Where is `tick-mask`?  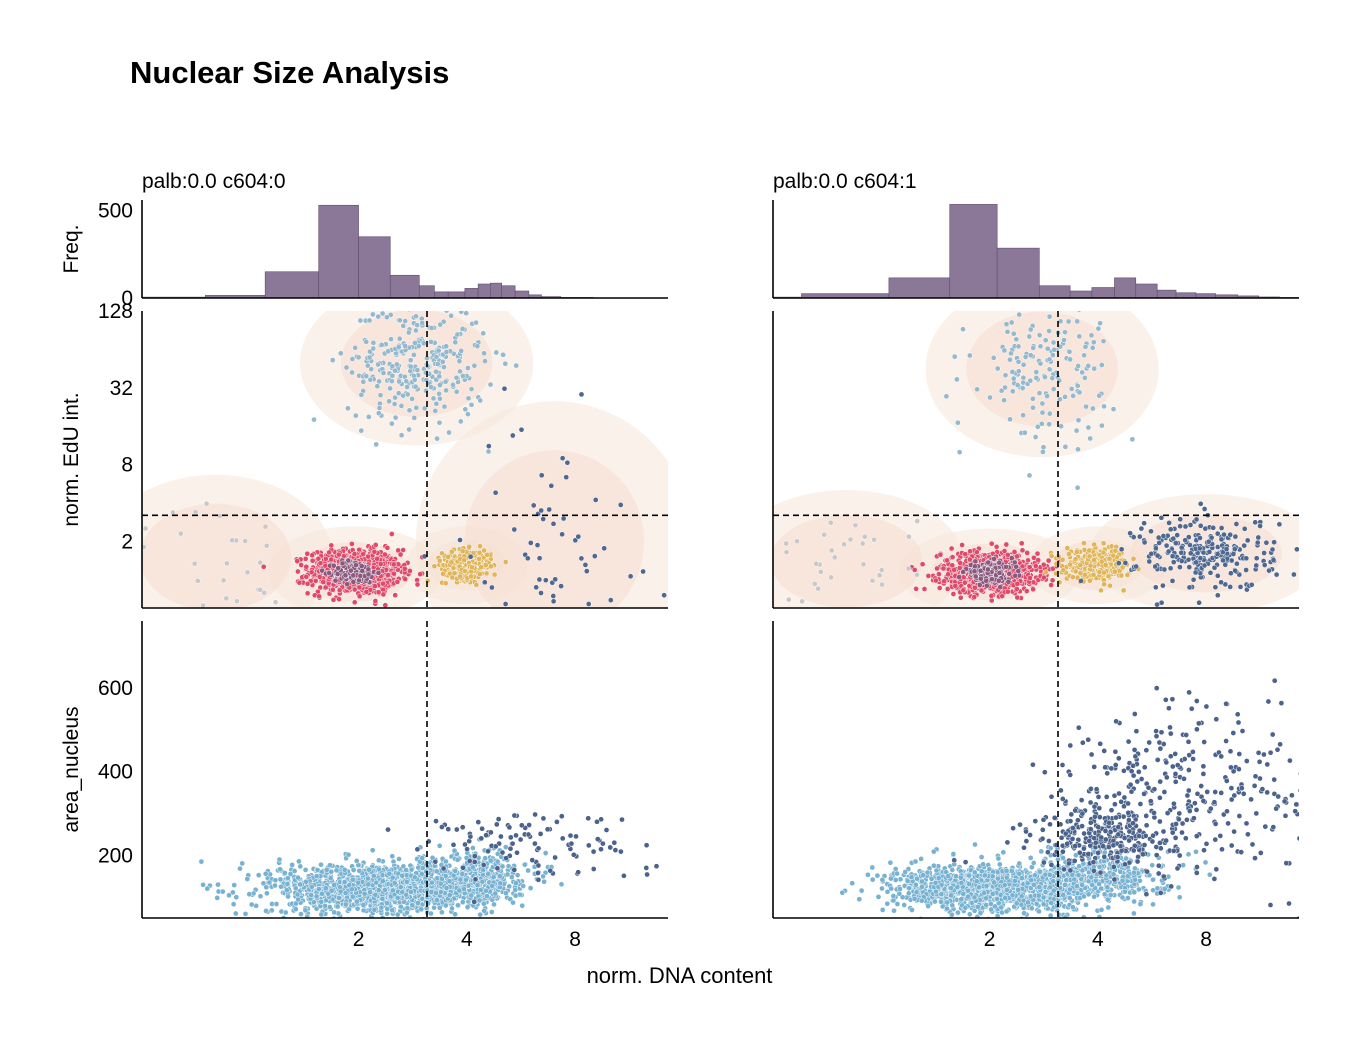 tick-mask is located at coordinates (1036, 636).